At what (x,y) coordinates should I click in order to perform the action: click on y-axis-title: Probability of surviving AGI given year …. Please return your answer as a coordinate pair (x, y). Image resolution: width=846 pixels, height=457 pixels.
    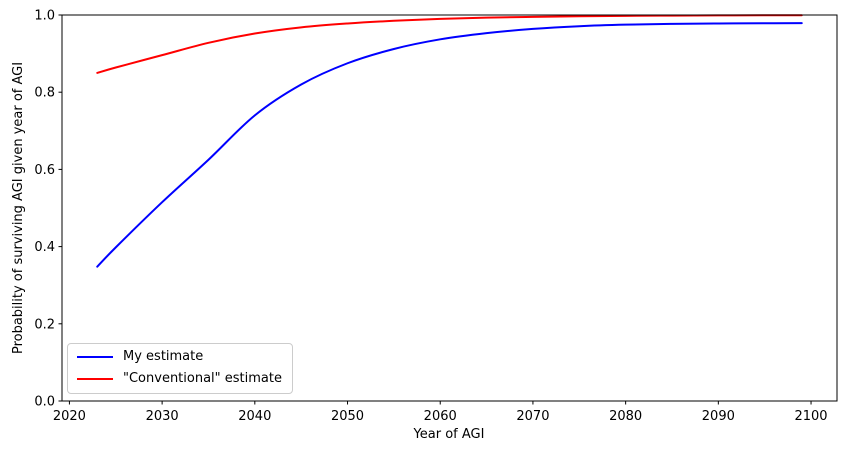
    Looking at the image, I should click on (18, 208).